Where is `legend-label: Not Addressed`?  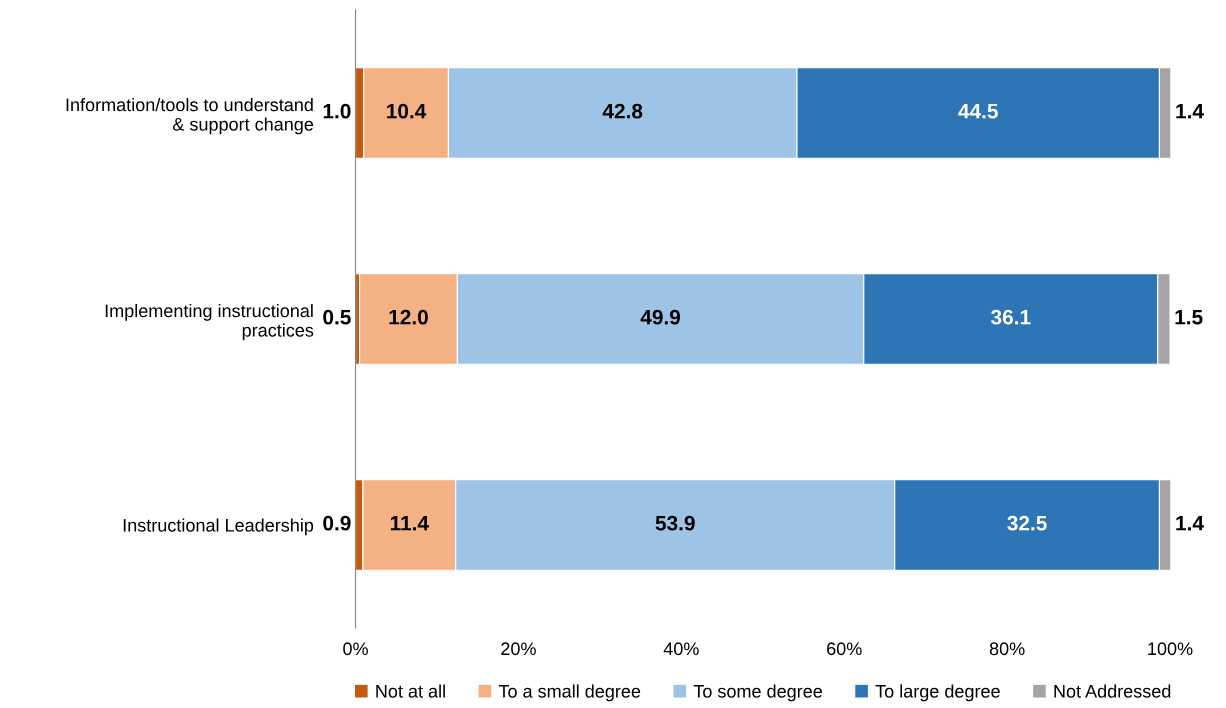 legend-label: Not Addressed is located at coordinates (1112, 691).